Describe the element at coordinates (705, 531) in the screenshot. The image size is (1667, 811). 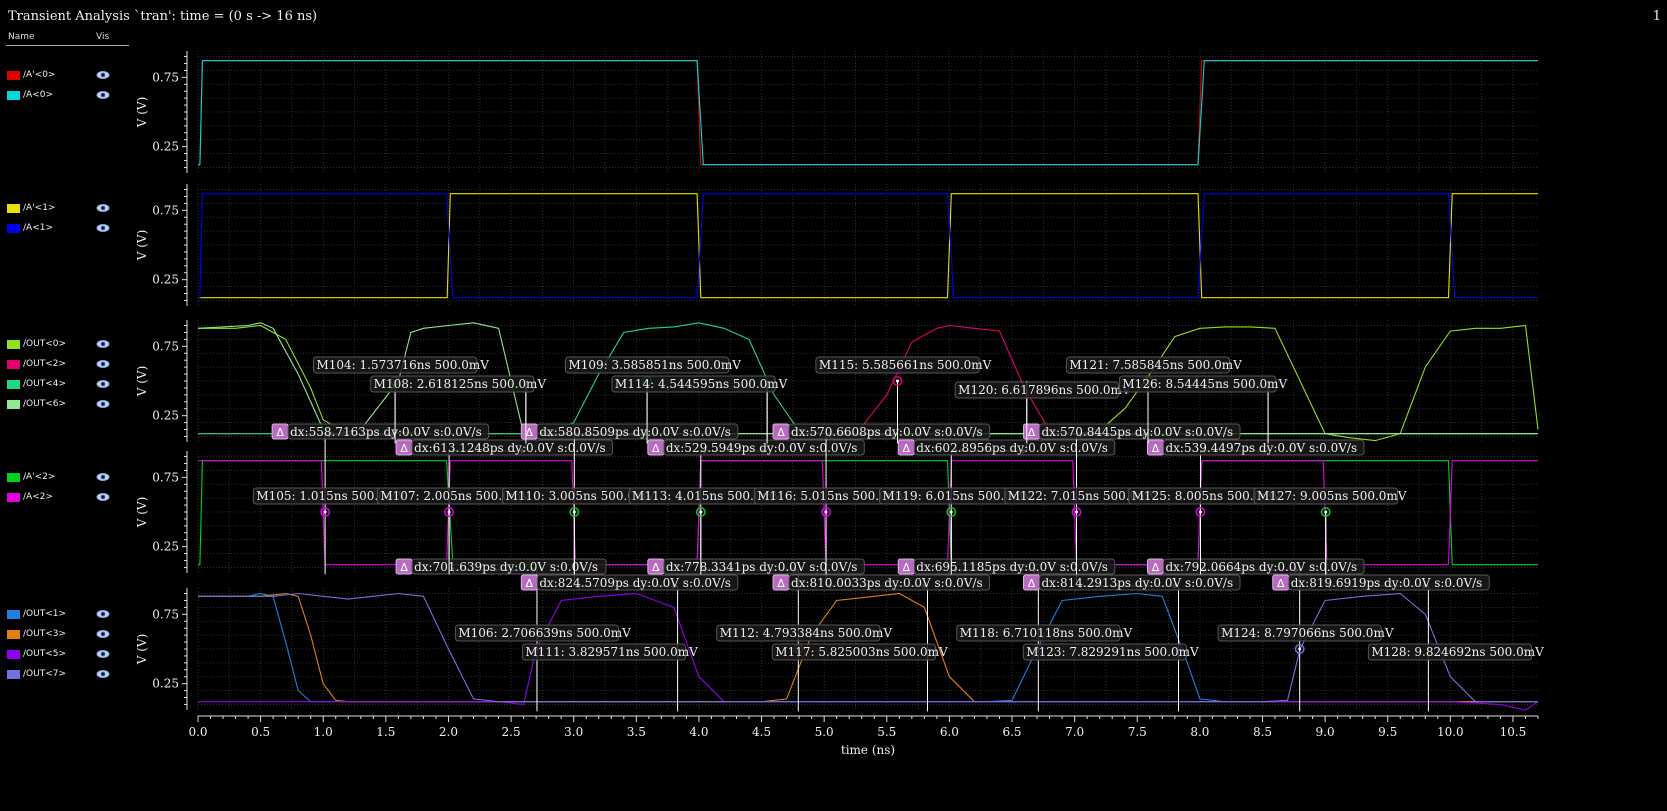
I see `marker: M113: 4.015ns 500.0mV` at that location.